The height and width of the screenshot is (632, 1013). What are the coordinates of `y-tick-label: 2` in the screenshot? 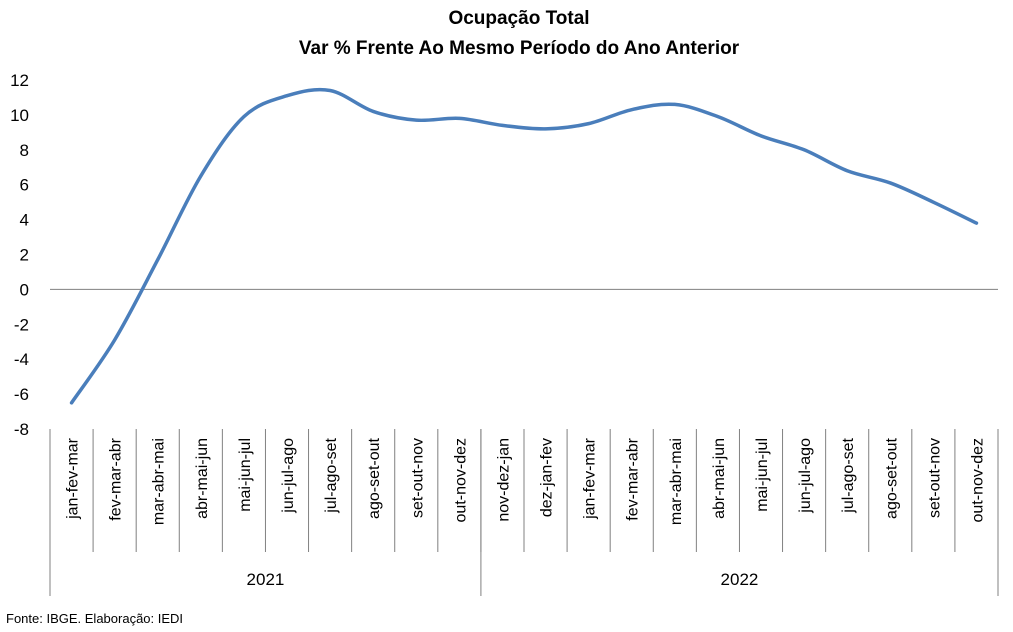 It's located at (24, 255).